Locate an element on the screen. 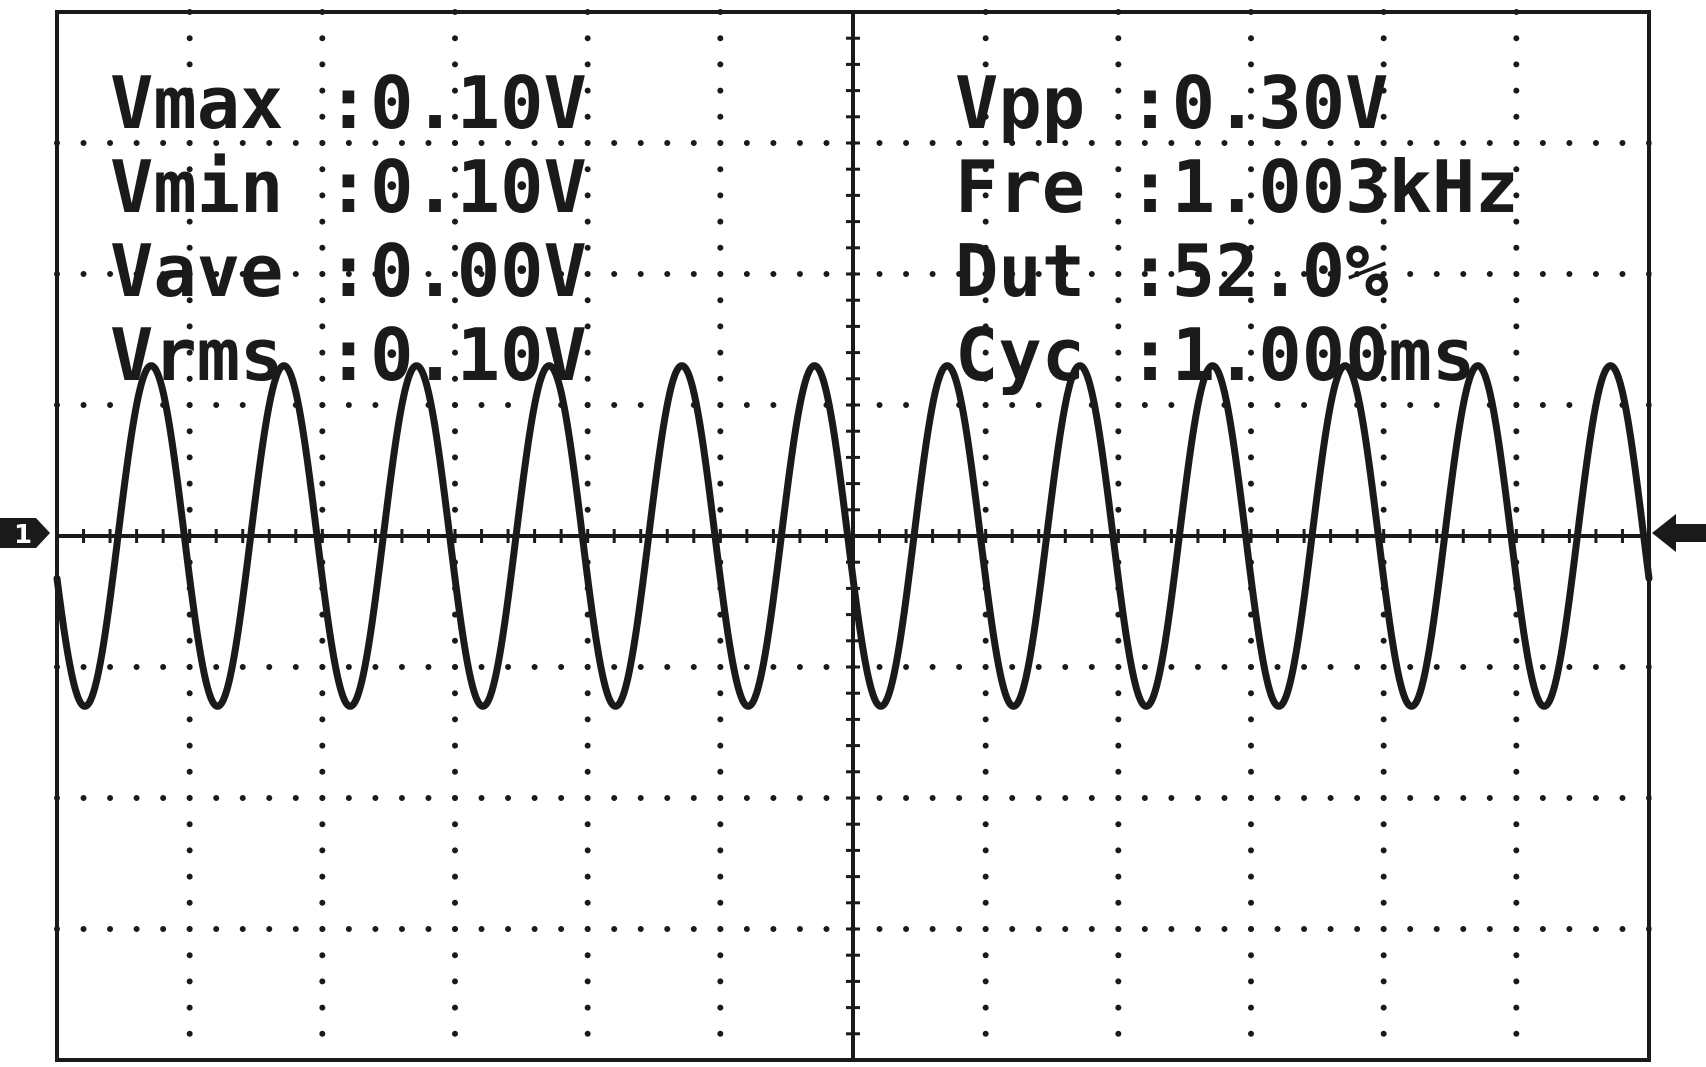 The height and width of the screenshot is (1067, 1706). channel-marker: 1 is located at coordinates (25, 534).